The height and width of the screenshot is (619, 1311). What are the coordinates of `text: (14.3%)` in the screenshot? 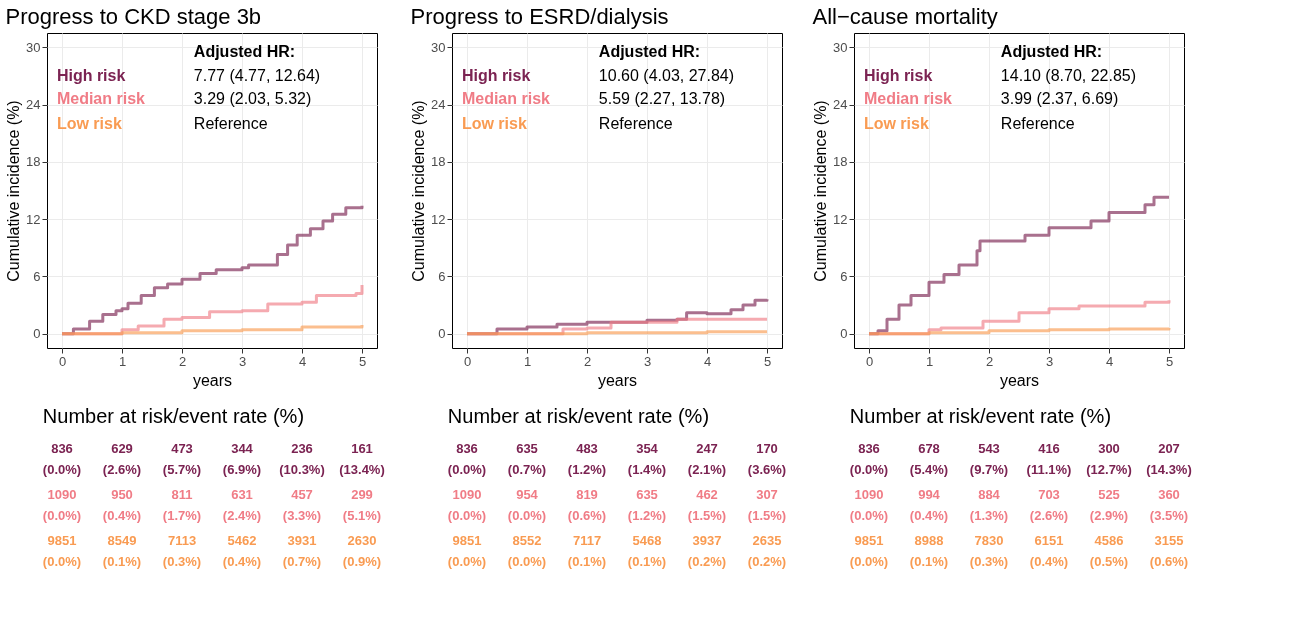 It's located at (1169, 469).